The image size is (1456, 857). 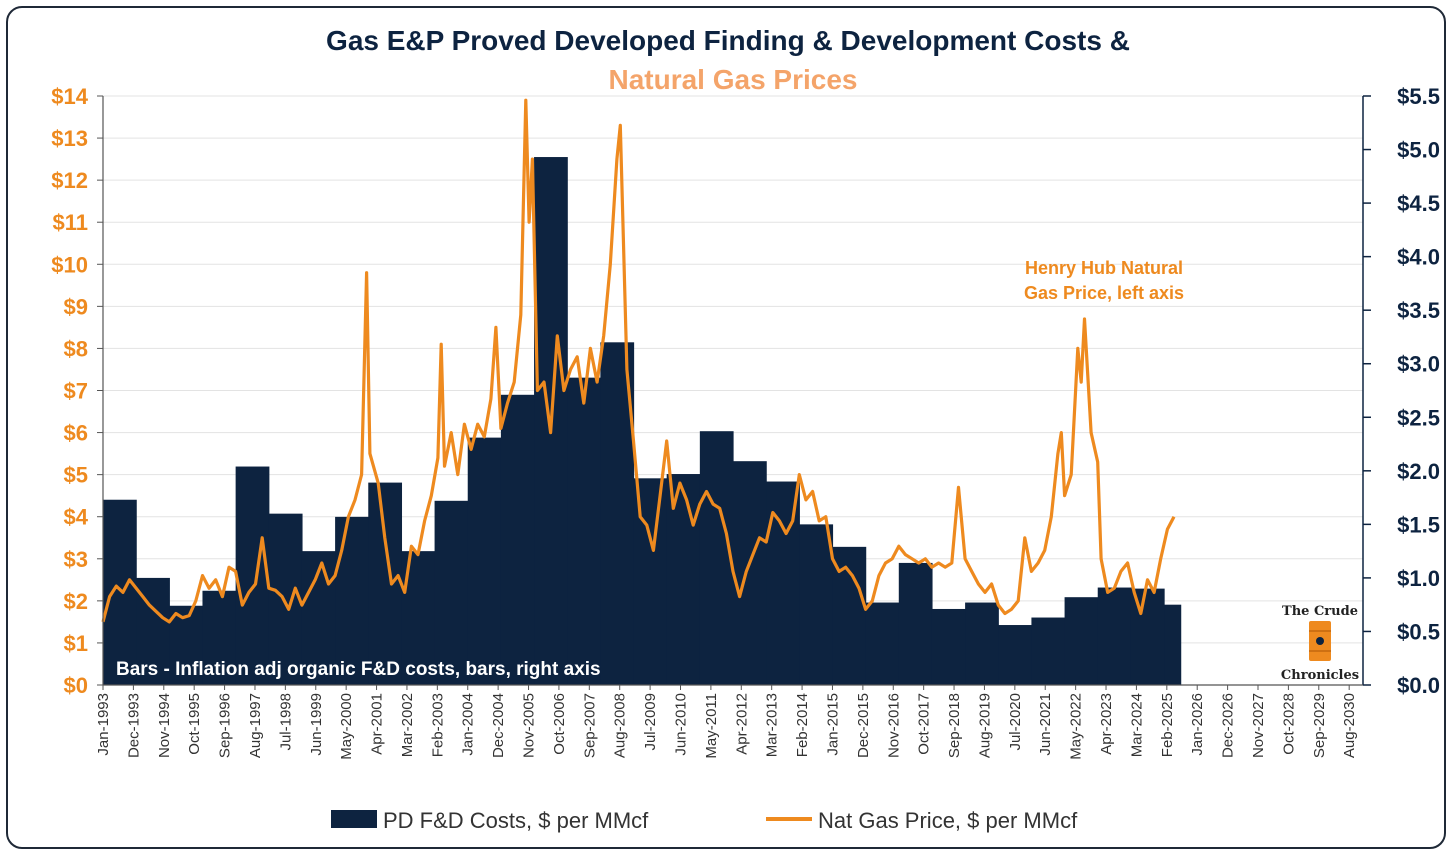 What do you see at coordinates (76, 685) in the screenshot?
I see `left-tick-label-0: $0` at bounding box center [76, 685].